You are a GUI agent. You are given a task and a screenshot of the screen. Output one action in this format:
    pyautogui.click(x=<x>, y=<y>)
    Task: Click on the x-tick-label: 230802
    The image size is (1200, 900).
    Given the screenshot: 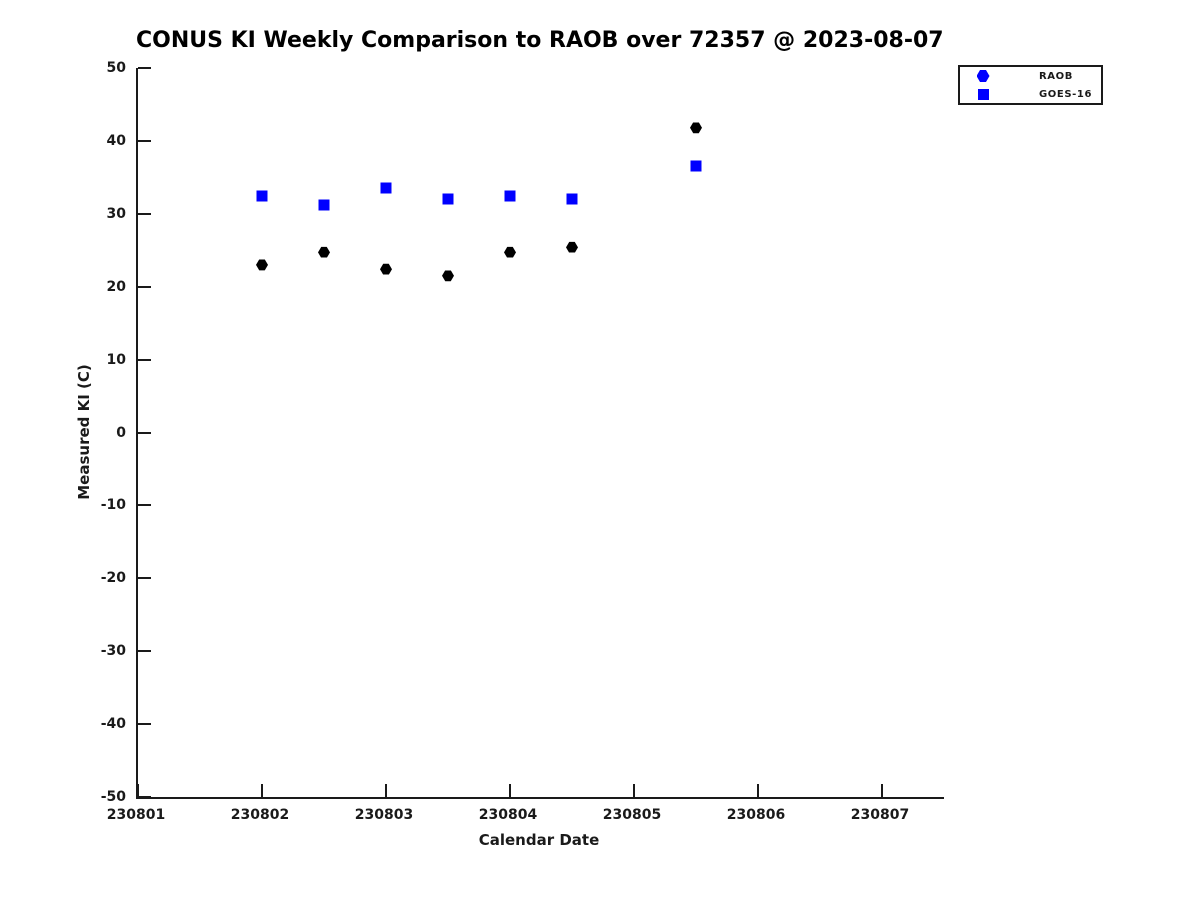 What is the action you would take?
    pyautogui.click(x=260, y=815)
    